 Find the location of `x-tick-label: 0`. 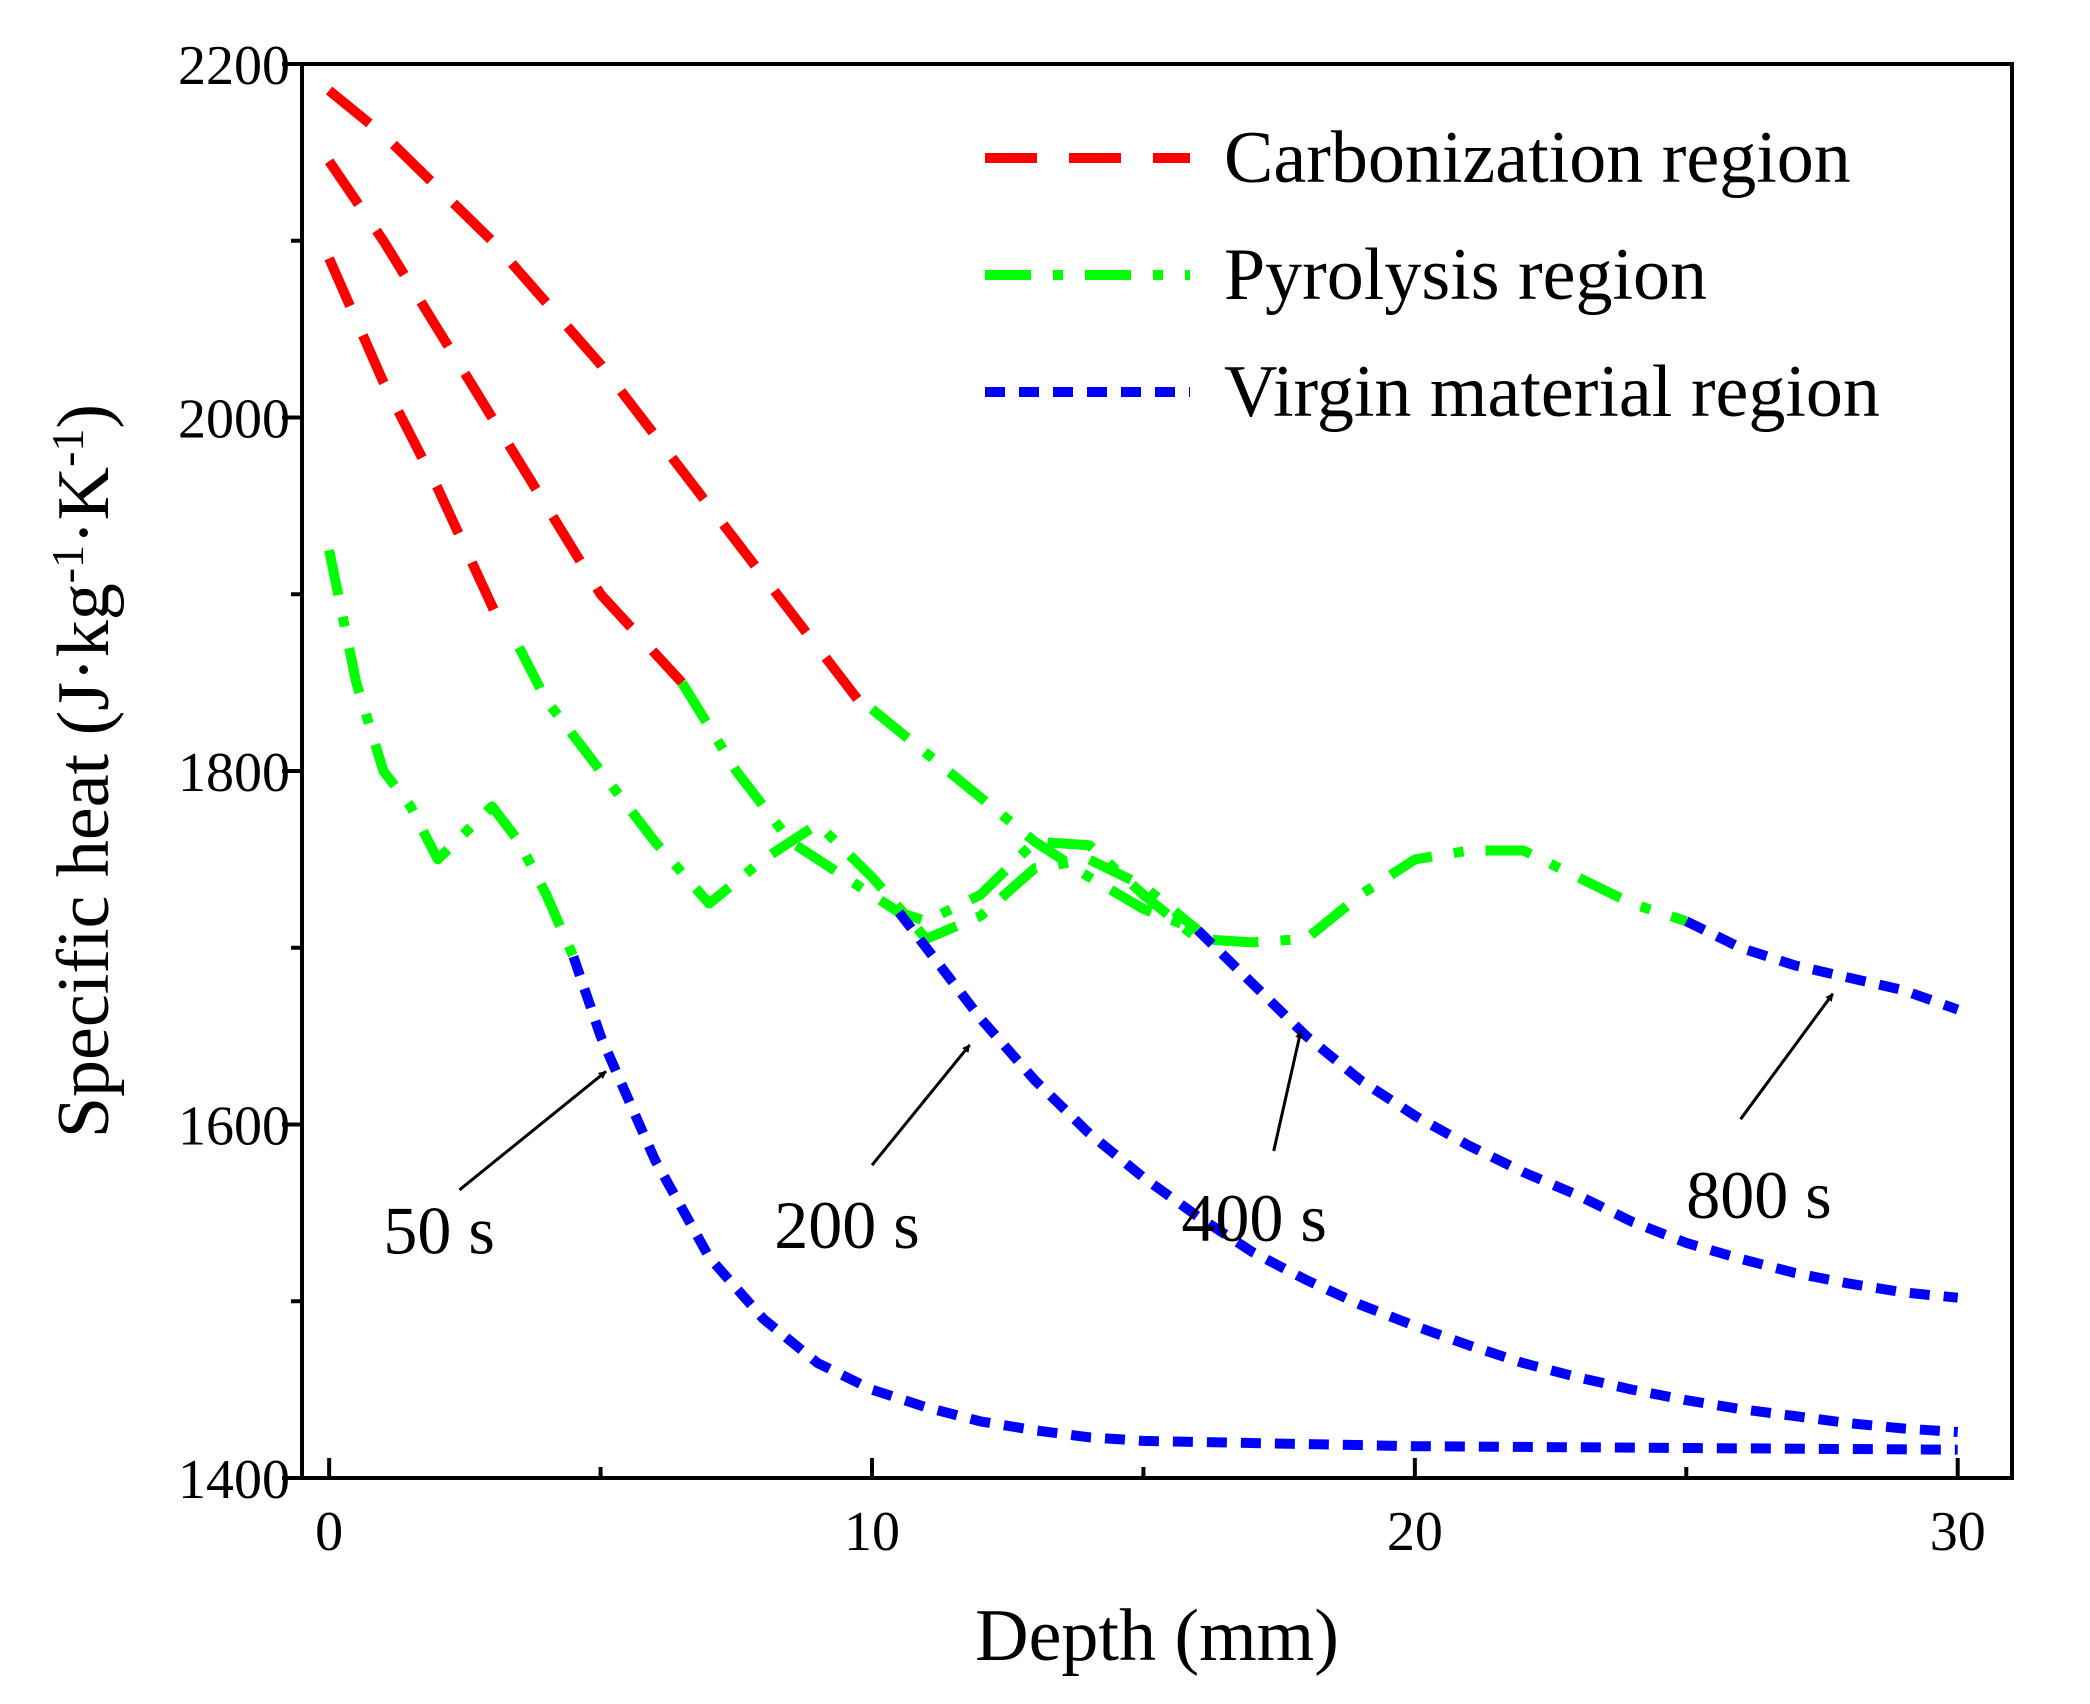

x-tick-label: 0 is located at coordinates (329, 1532).